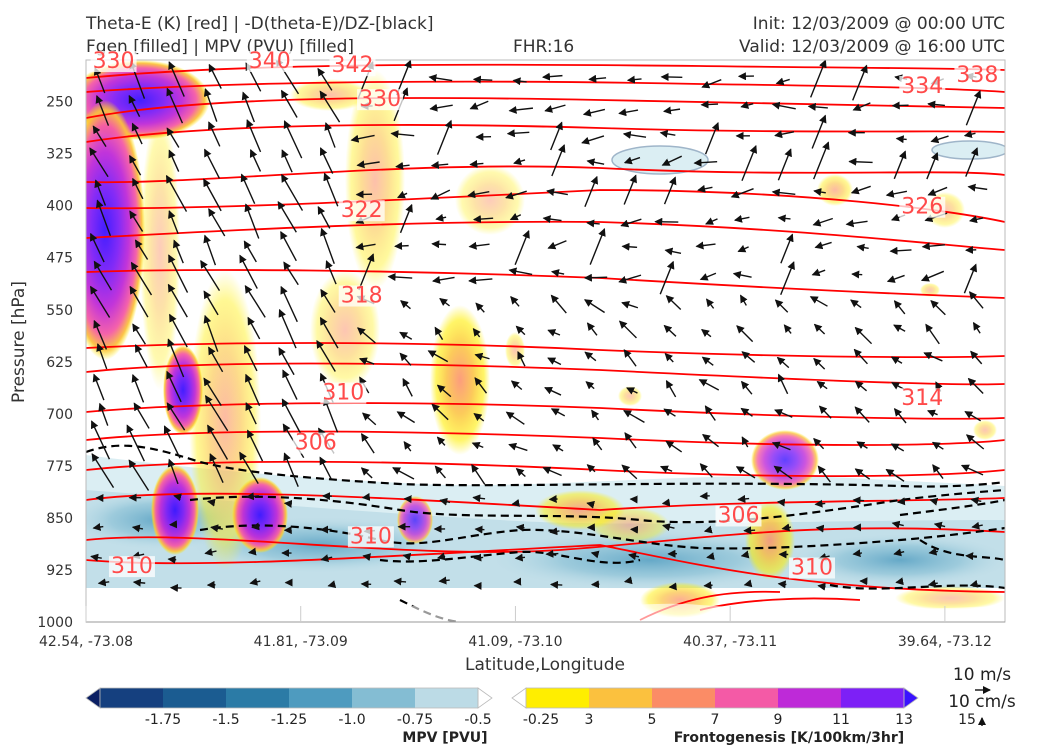  Describe the element at coordinates (55, 623) in the screenshot. I see `y-tick-label: 1000` at that location.